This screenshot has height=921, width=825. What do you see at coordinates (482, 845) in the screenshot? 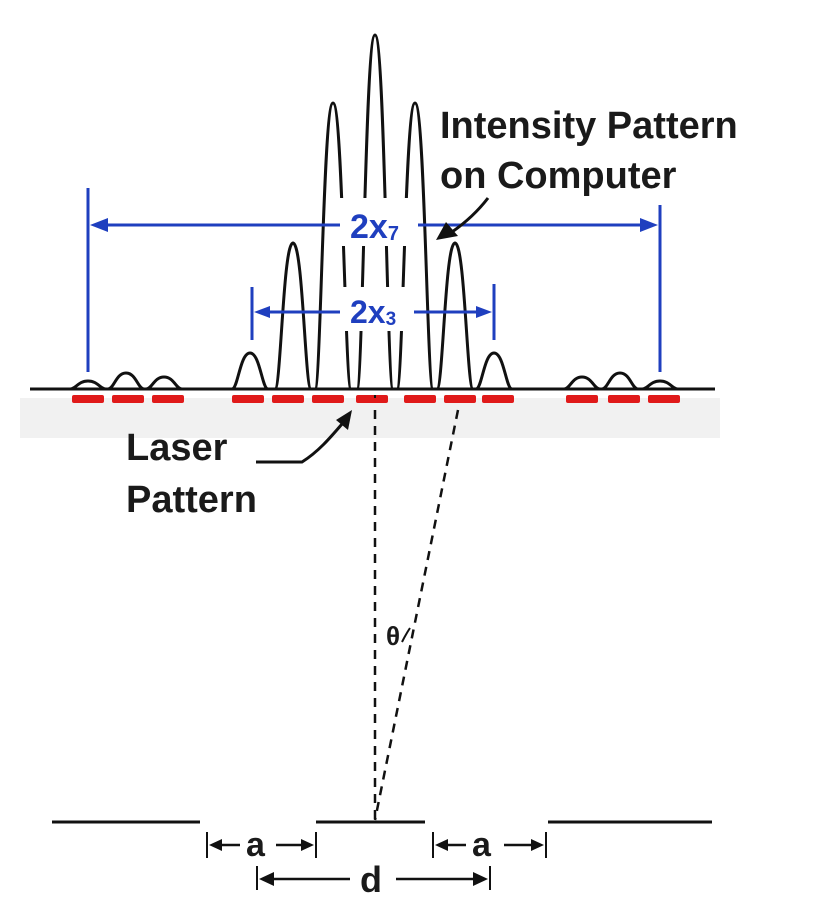
I see `right-slit-width-label: a` at bounding box center [482, 845].